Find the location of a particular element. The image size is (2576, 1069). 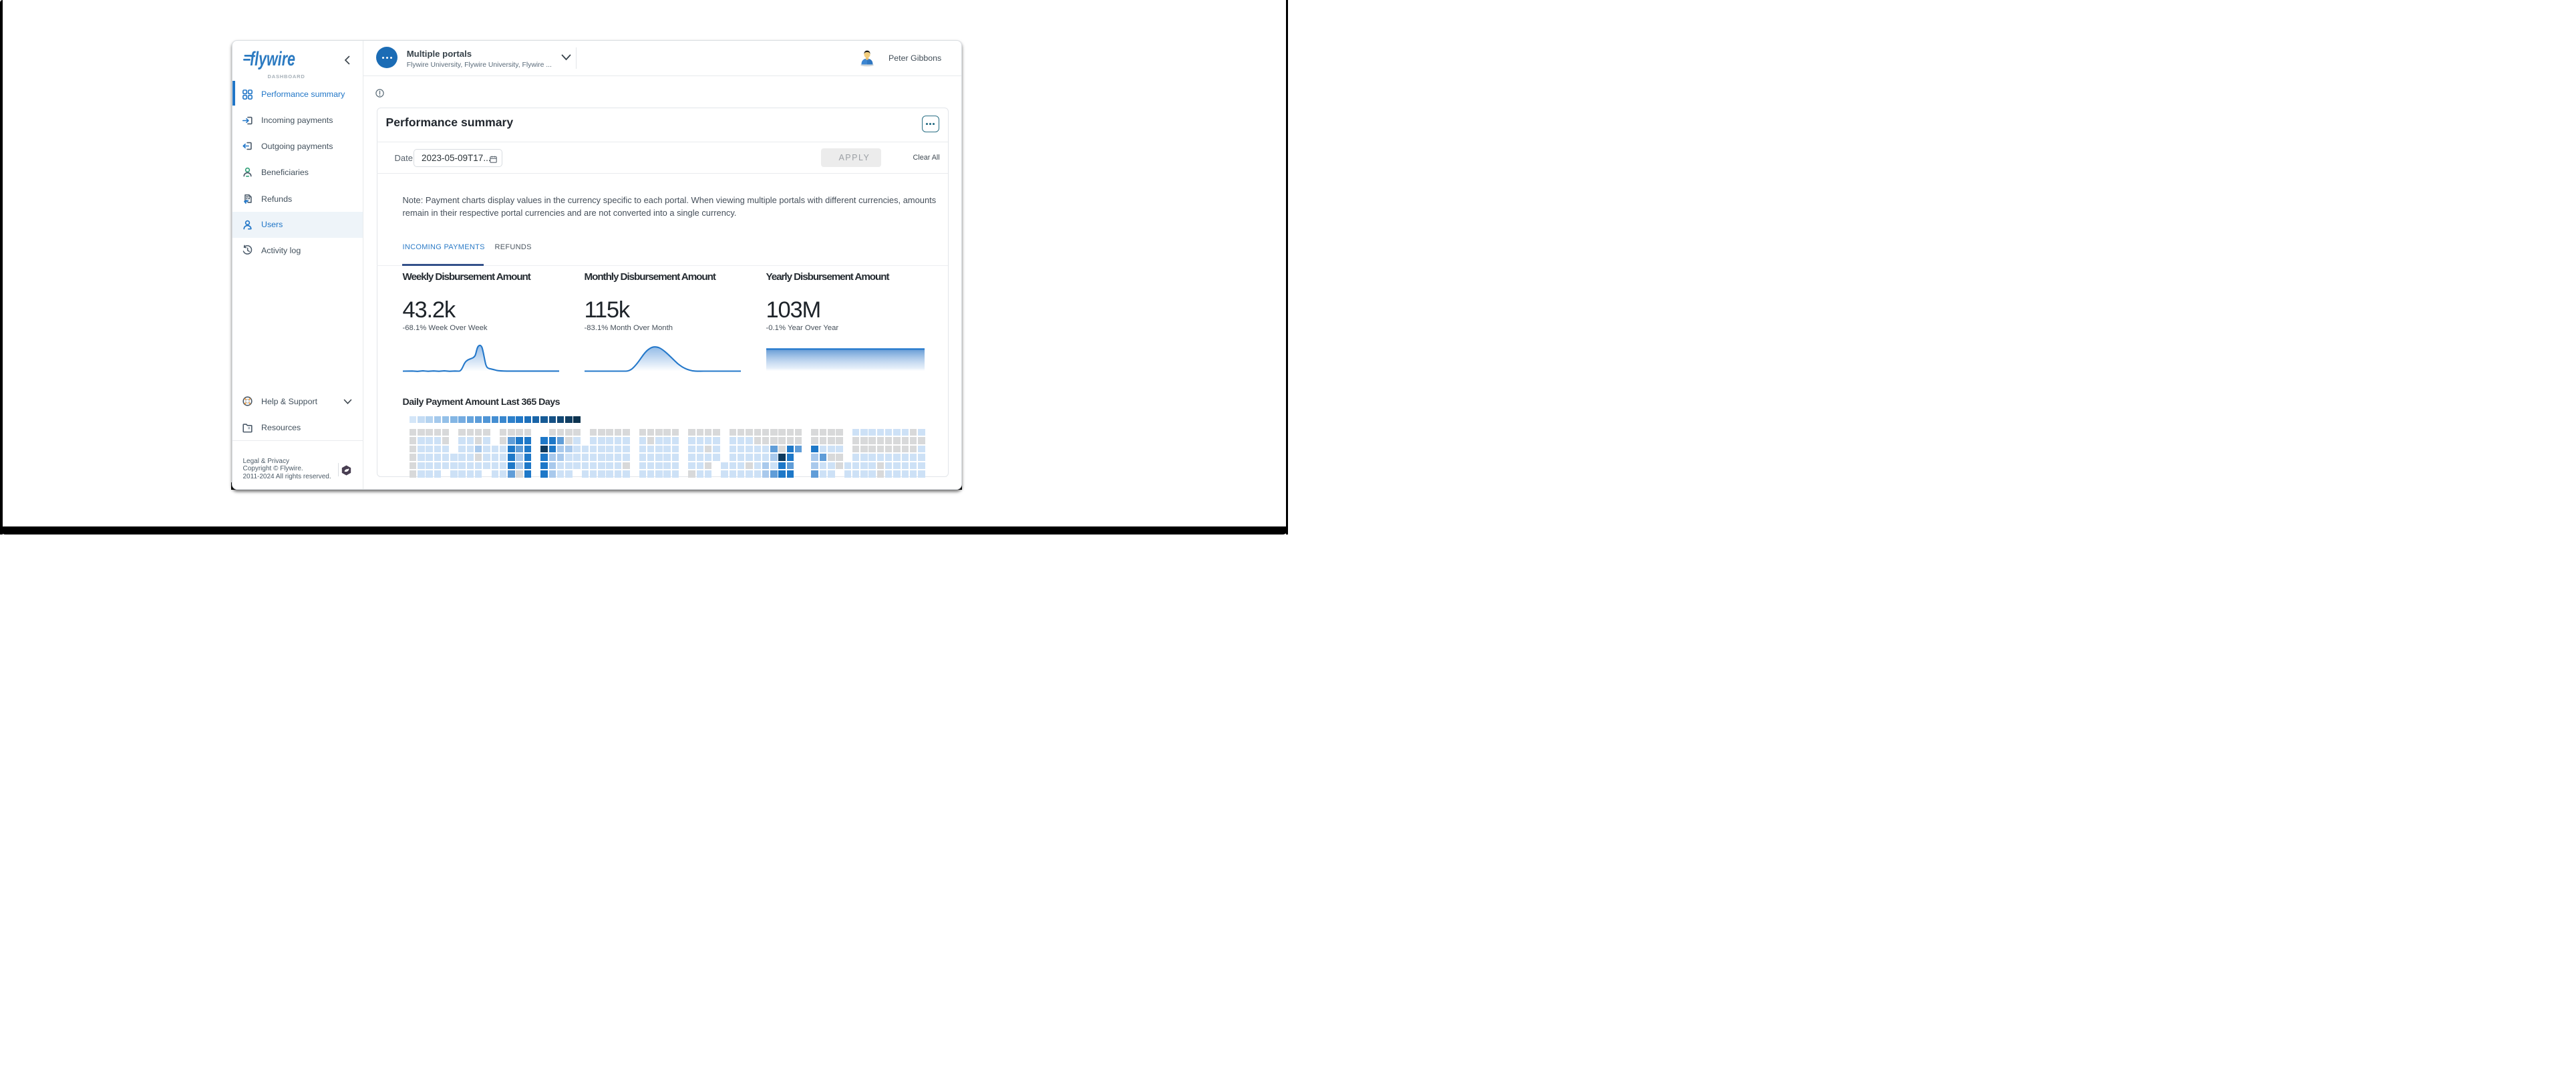

svg-text: flywire is located at coordinates (272, 59).